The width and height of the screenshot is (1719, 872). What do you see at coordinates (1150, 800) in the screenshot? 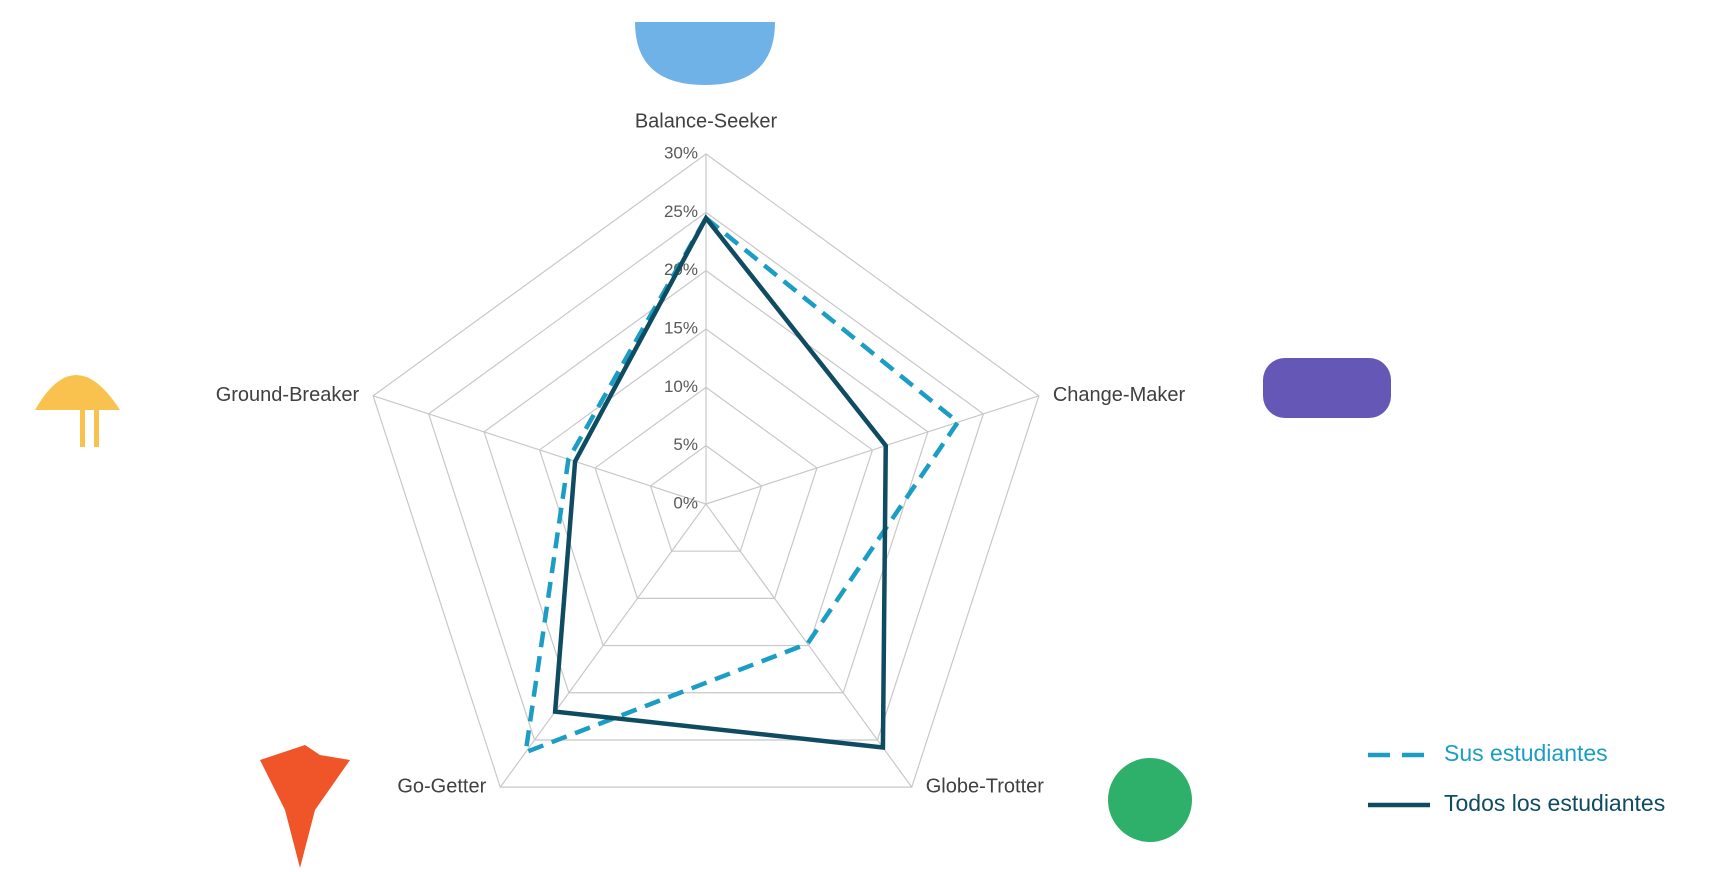
I see `character-globe` at bounding box center [1150, 800].